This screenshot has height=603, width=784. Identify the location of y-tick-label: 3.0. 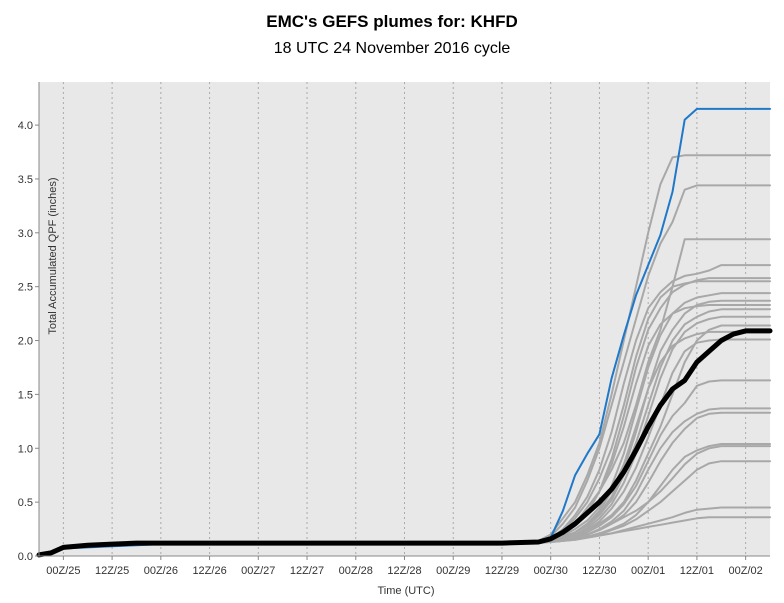
(25, 234).